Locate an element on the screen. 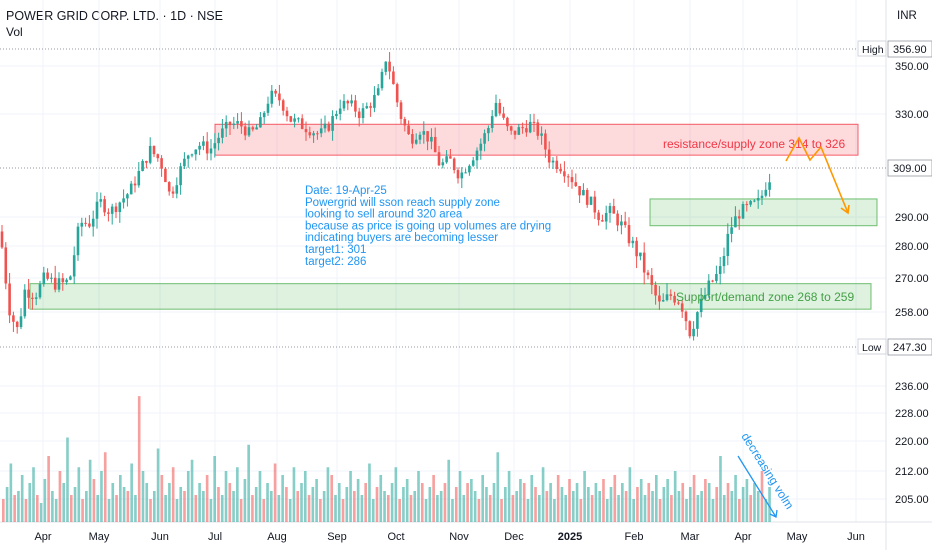 The width and height of the screenshot is (932, 550). low-value-box is located at coordinates (909, 347).